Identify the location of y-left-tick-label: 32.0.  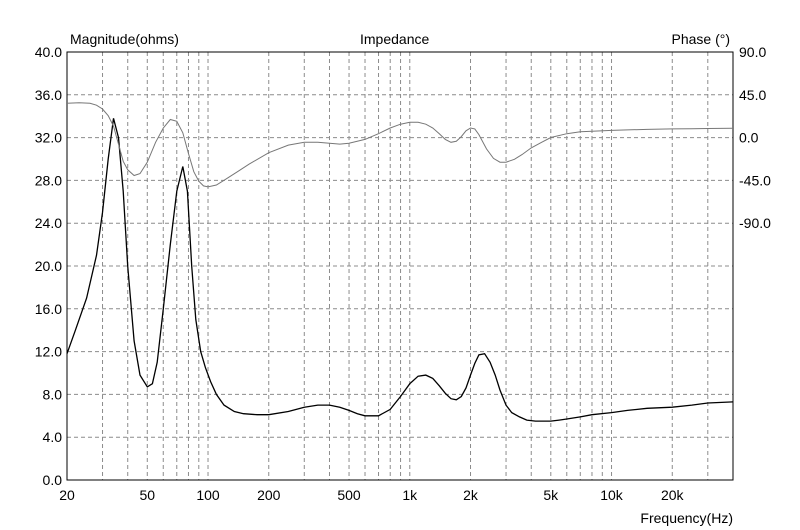
(48, 138).